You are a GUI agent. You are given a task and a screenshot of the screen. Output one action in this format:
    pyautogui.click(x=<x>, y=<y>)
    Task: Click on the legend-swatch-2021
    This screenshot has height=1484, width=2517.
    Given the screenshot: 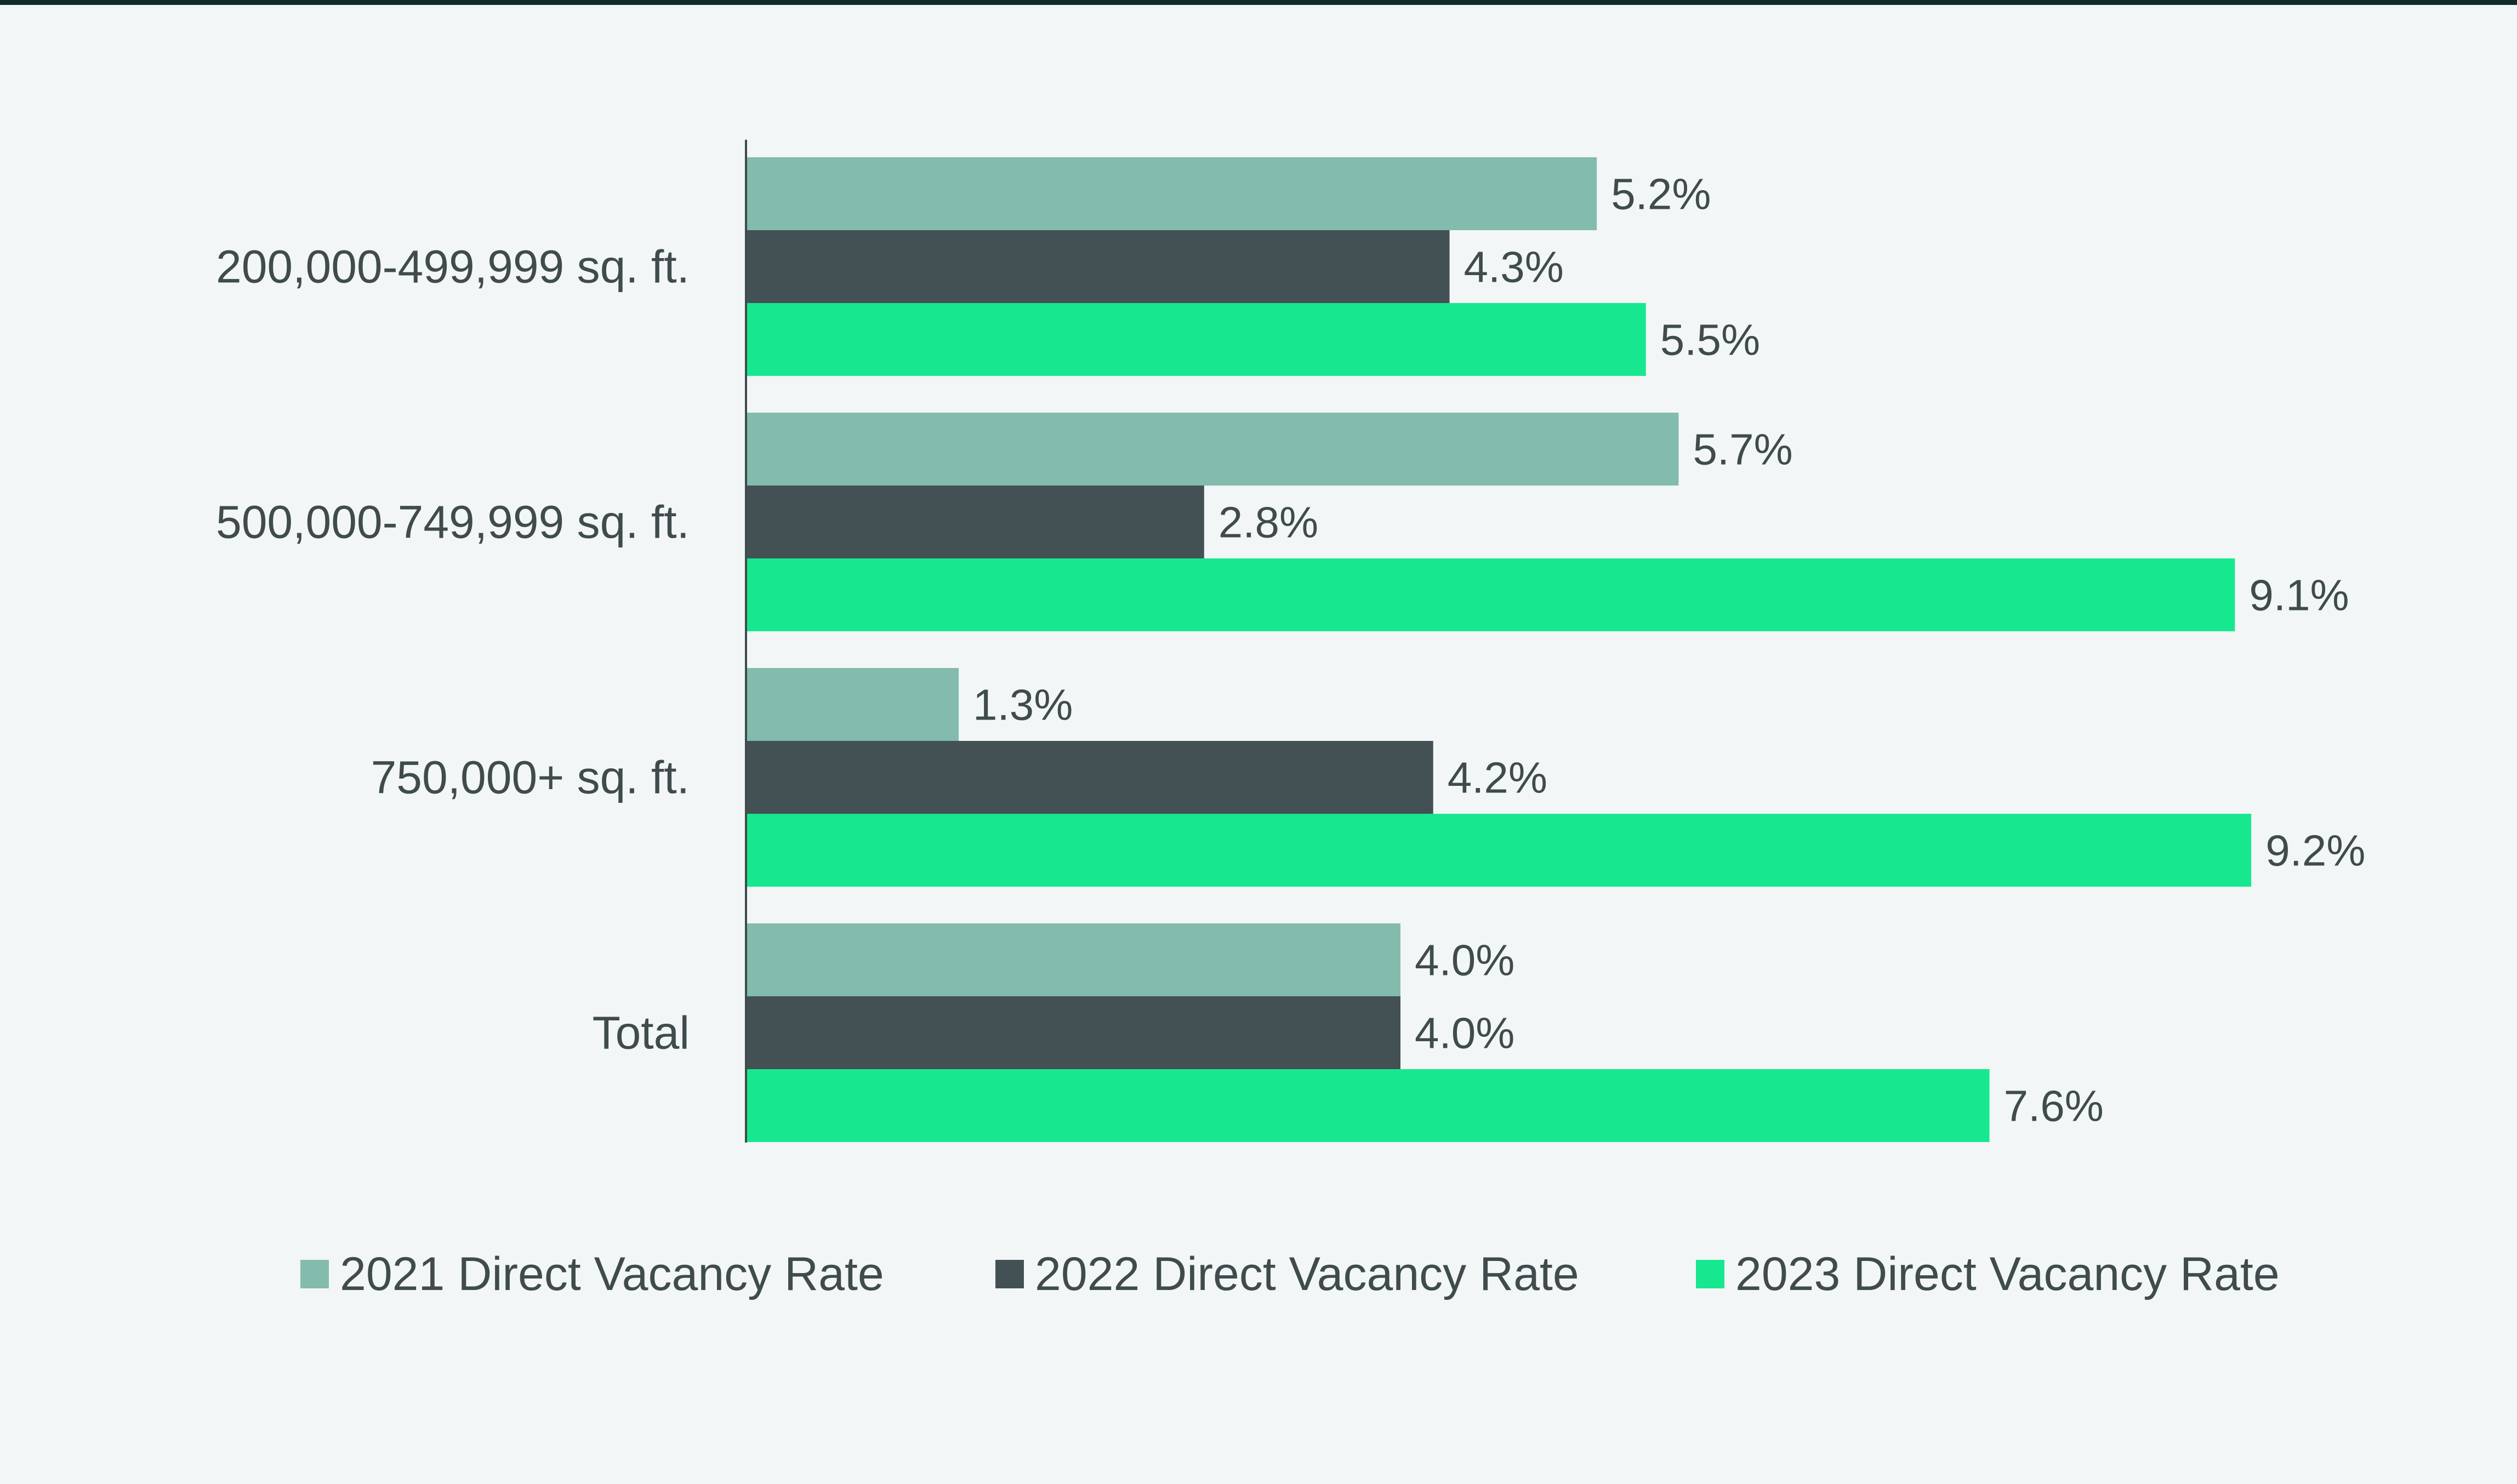 What is the action you would take?
    pyautogui.click(x=314, y=1274)
    